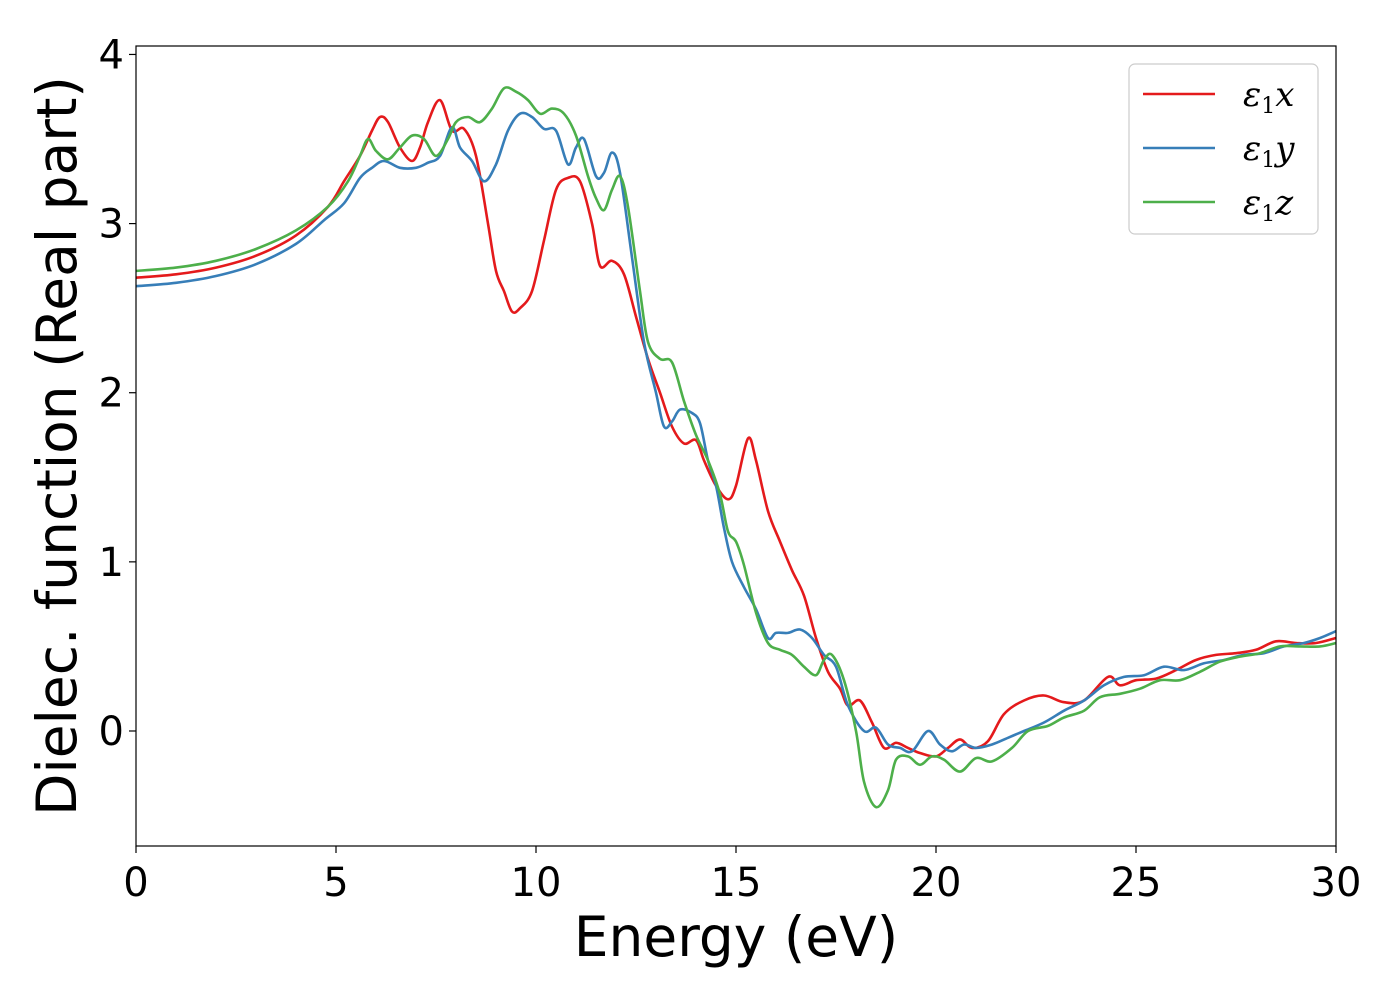 This screenshot has height=1000, width=1400. I want to click on legend-box, so click(1223, 149).